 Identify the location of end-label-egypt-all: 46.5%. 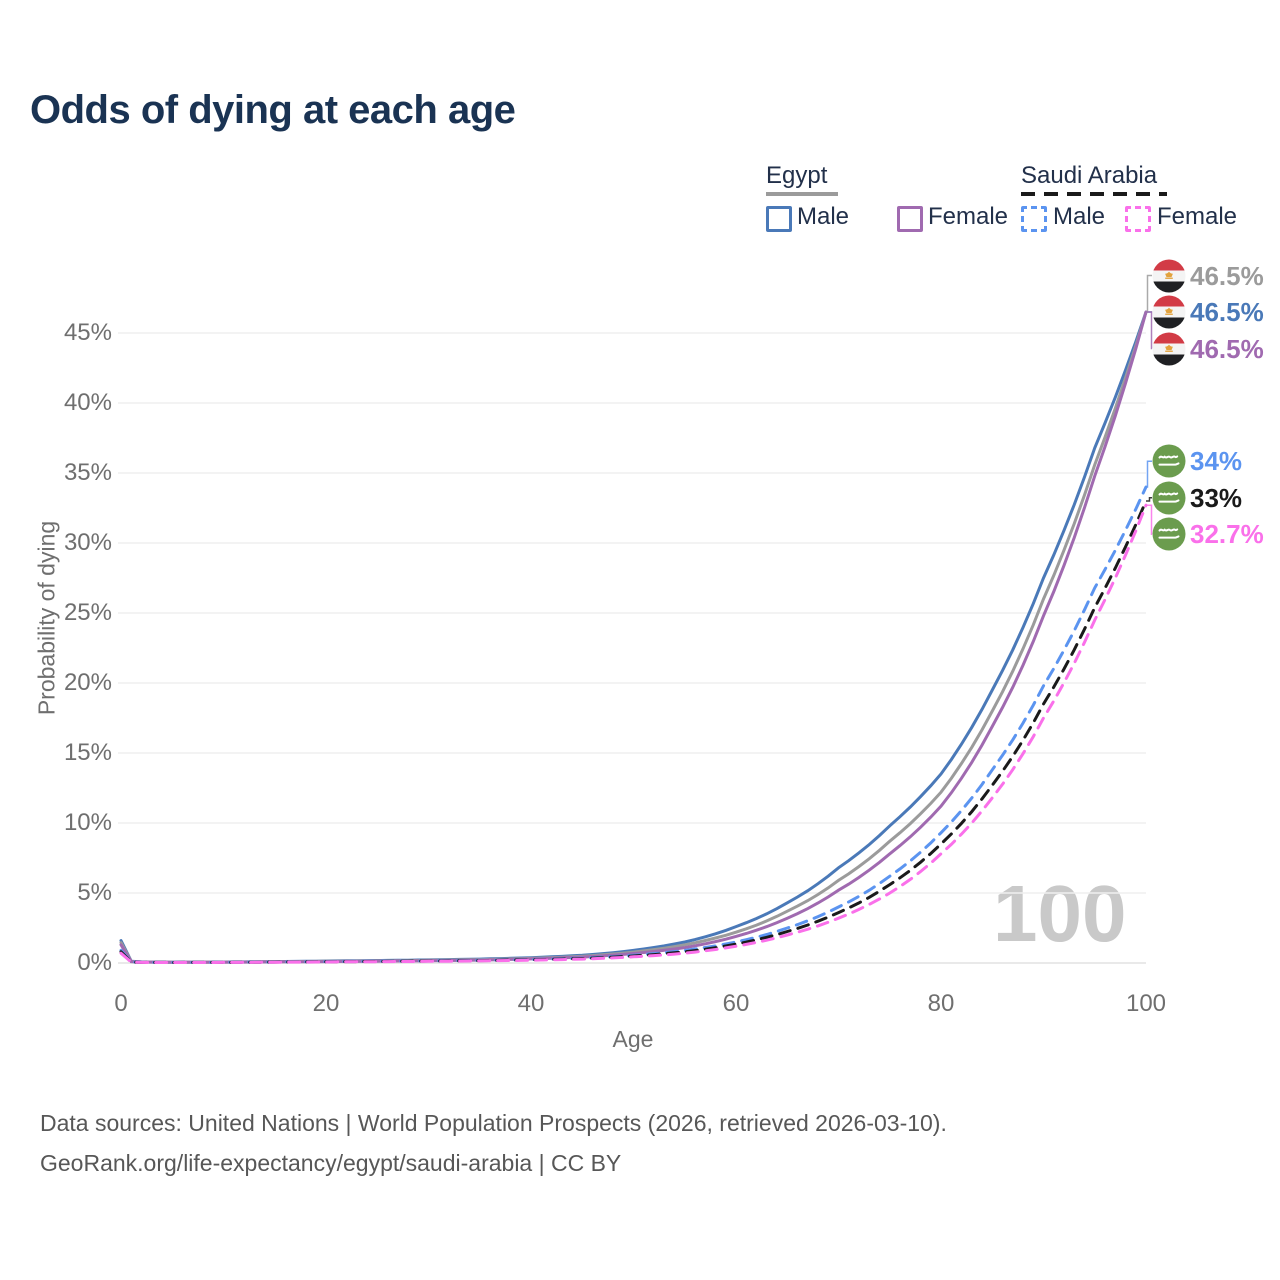
(1227, 275).